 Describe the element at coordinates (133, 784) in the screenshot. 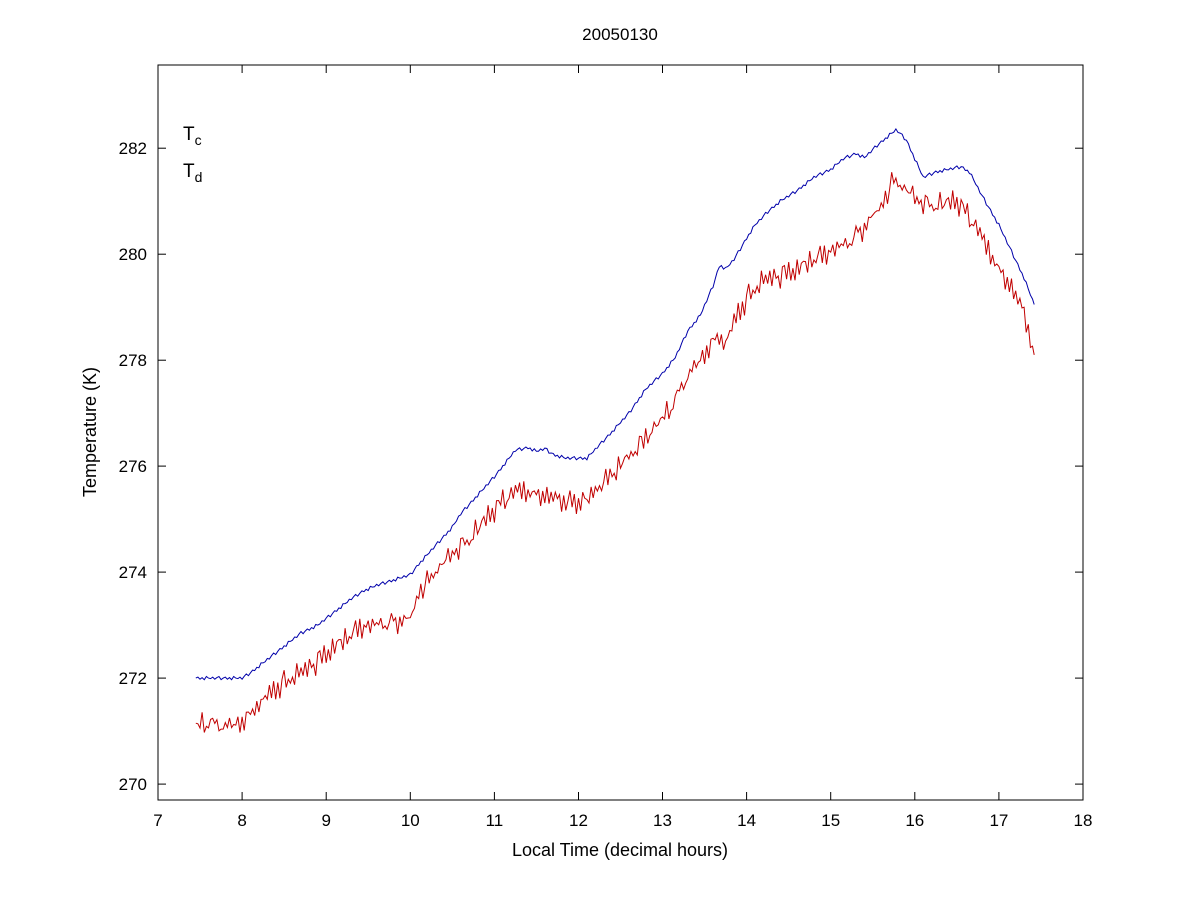

I see `y-tick-label: 270` at that location.